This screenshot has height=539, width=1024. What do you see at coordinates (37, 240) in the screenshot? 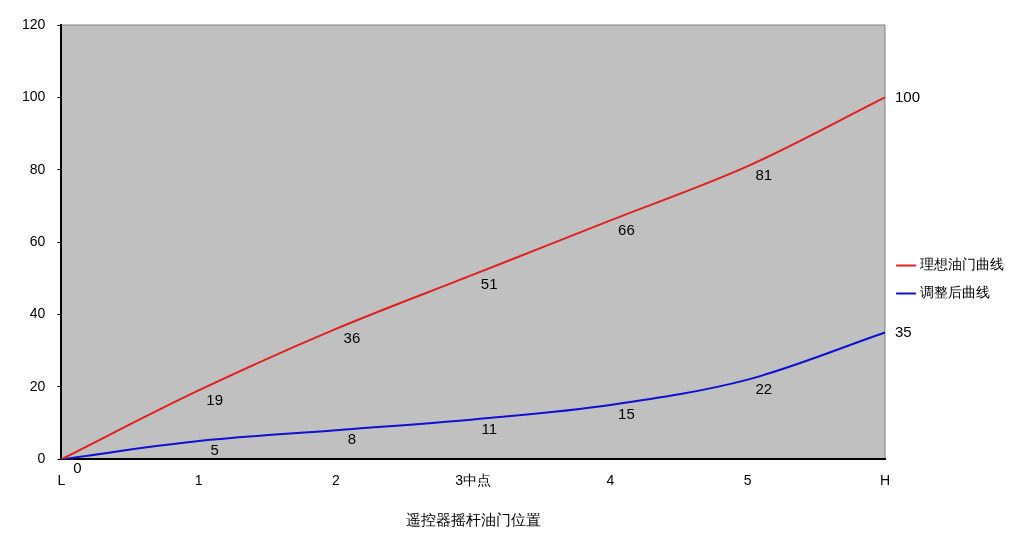
I see `y-tick-label: 60` at bounding box center [37, 240].